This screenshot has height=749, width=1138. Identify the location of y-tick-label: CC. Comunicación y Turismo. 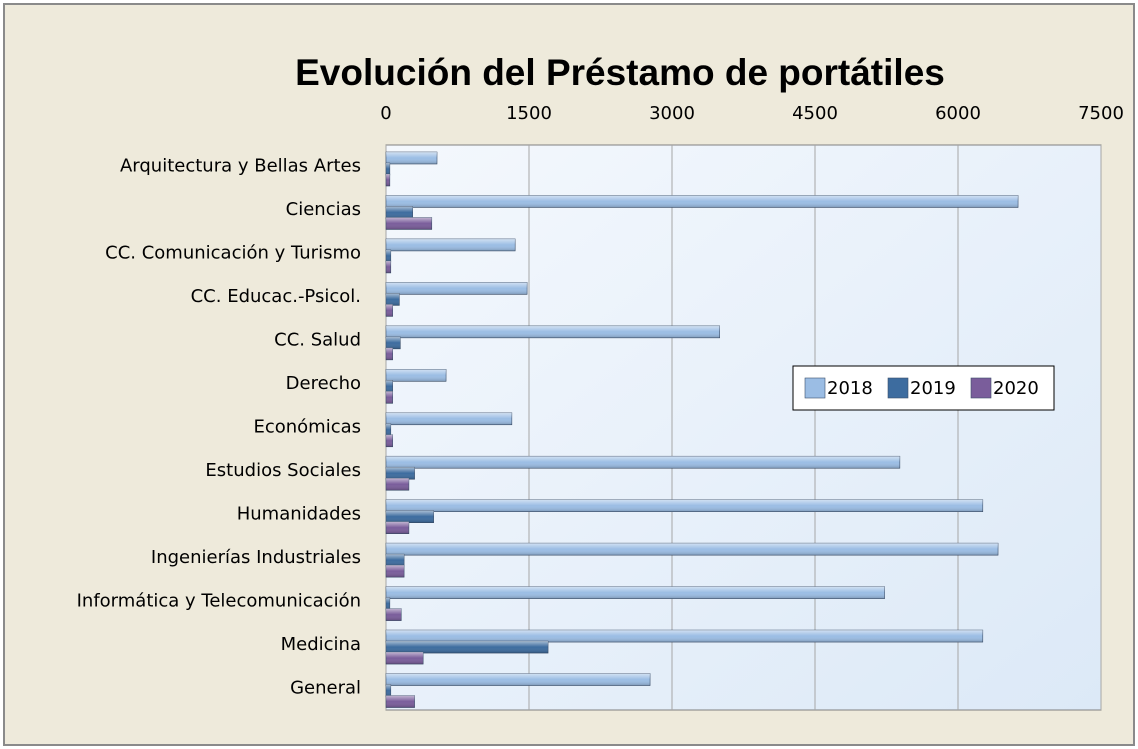
(233, 253).